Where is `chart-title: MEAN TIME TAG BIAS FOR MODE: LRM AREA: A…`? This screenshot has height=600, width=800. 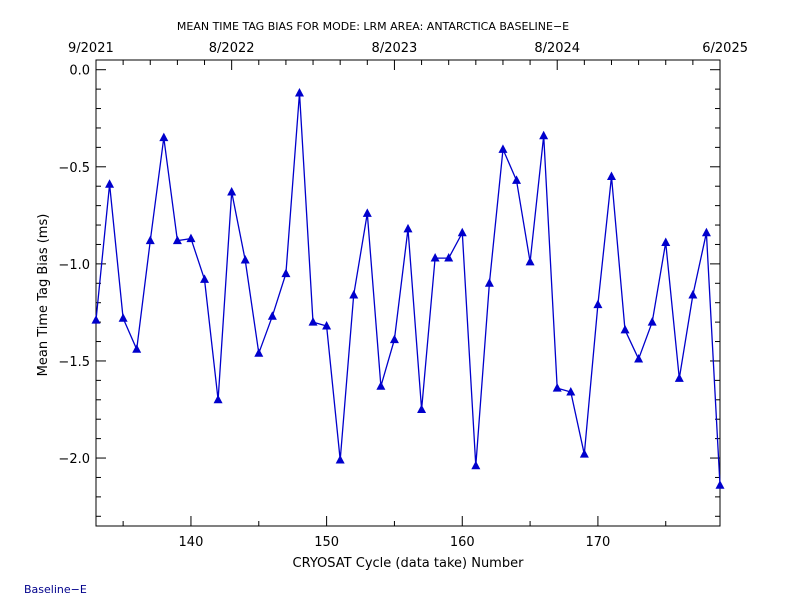
chart-title: MEAN TIME TAG BIAS FOR MODE: LRM AREA: A… is located at coordinates (373, 26).